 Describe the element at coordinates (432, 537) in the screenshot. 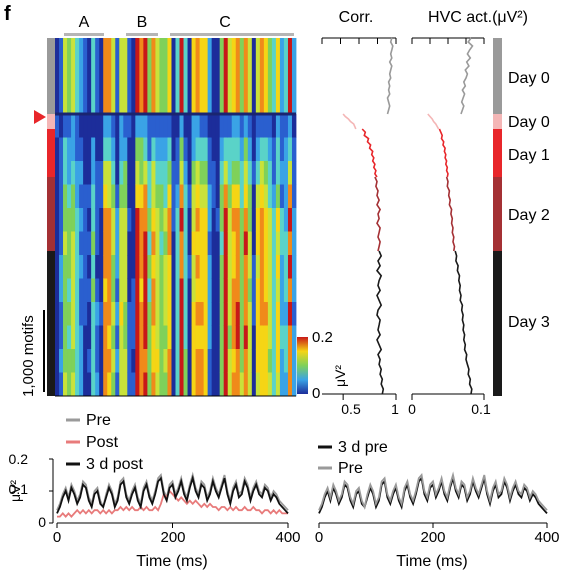

I see `wave-right-xtick-200: 200` at that location.